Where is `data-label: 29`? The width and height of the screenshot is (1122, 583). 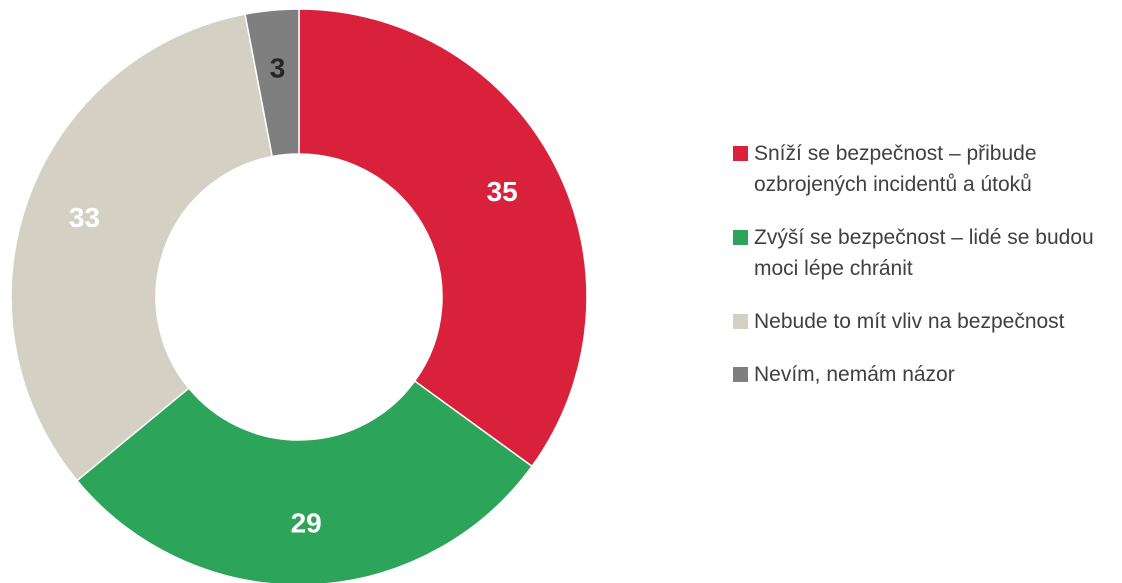
data-label: 29 is located at coordinates (306, 522).